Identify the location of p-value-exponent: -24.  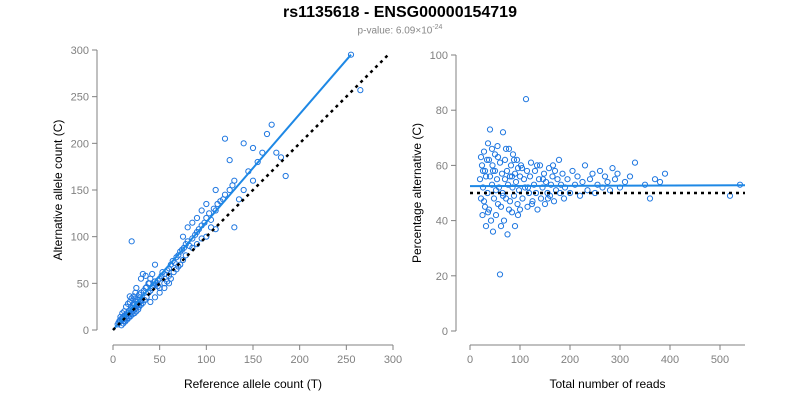
(437, 27).